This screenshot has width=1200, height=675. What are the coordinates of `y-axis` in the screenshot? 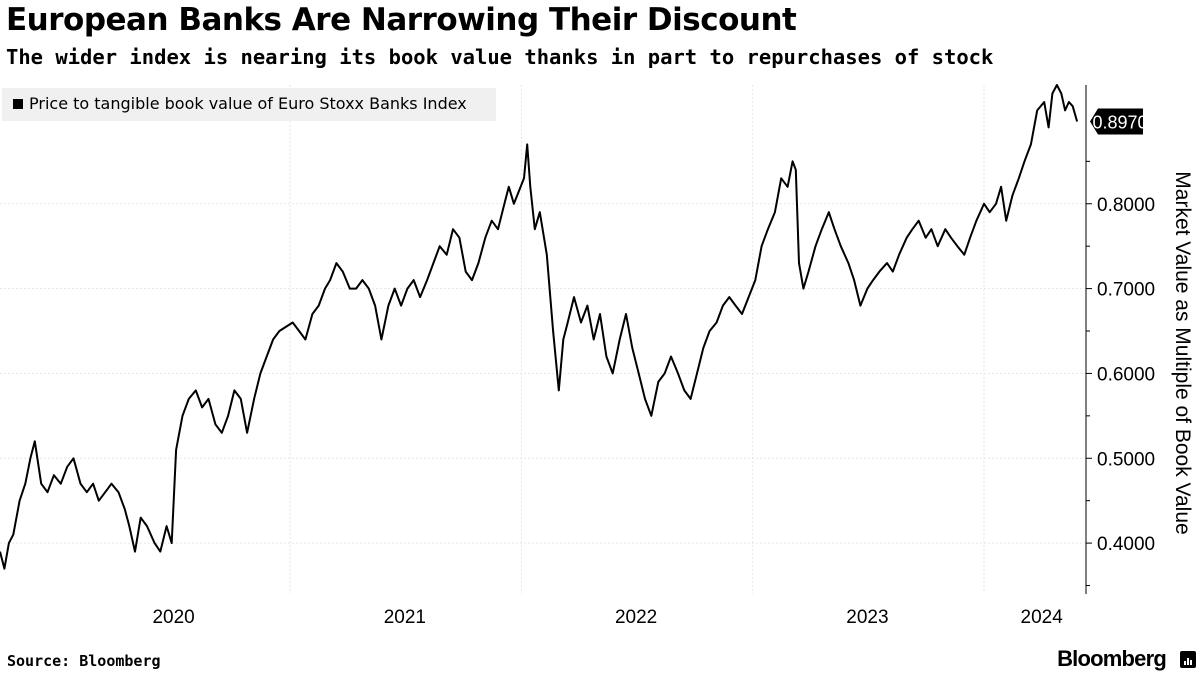 It's located at (1088, 339).